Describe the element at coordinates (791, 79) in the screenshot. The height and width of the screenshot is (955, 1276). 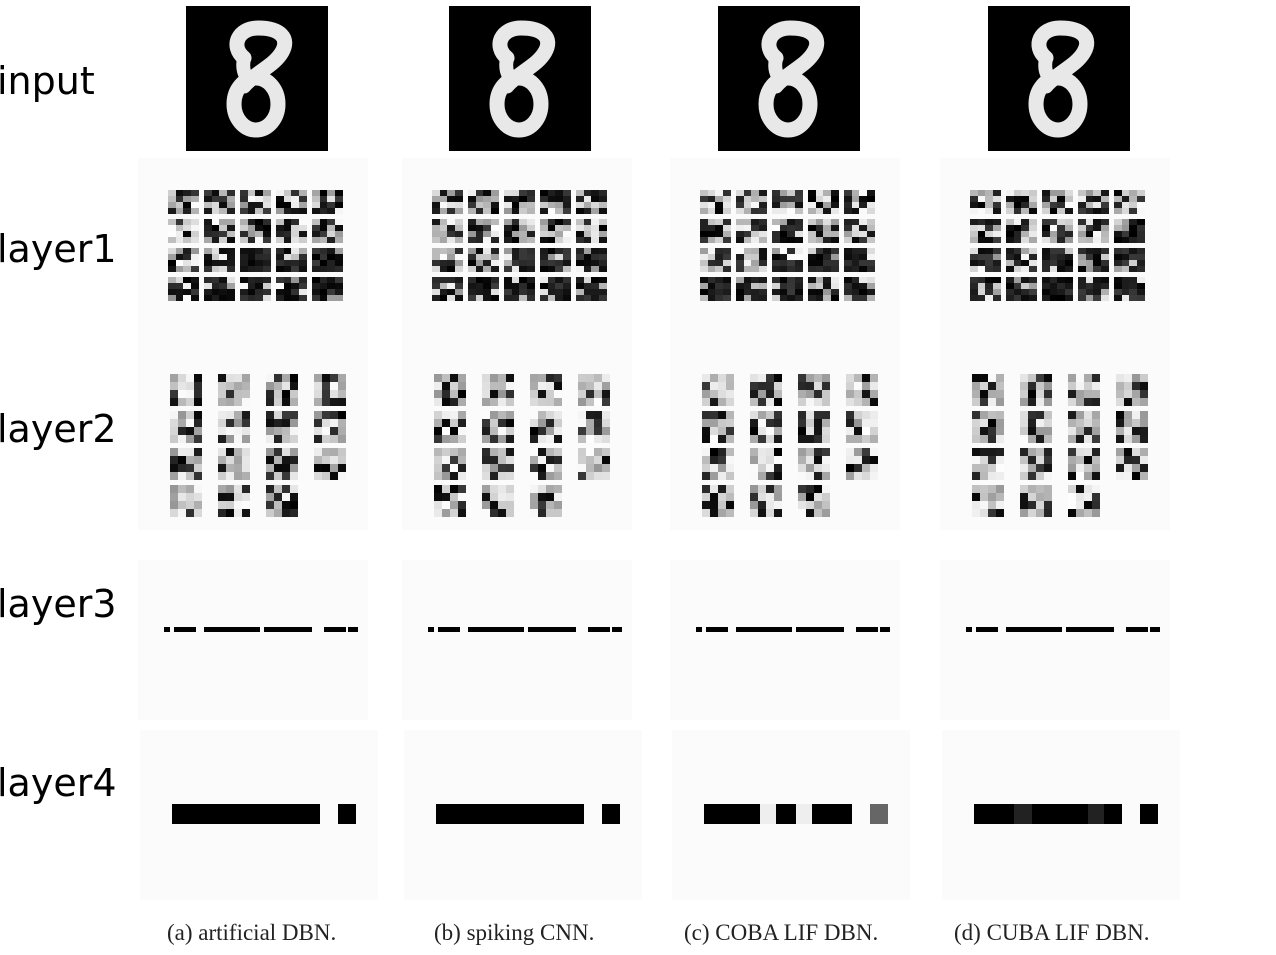
I see `digit-eight-c` at that location.